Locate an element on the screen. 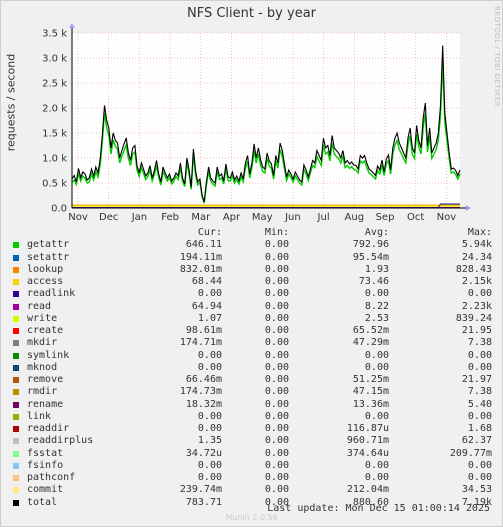 The image size is (503, 527). legend-name: readdir is located at coordinates (48, 428).